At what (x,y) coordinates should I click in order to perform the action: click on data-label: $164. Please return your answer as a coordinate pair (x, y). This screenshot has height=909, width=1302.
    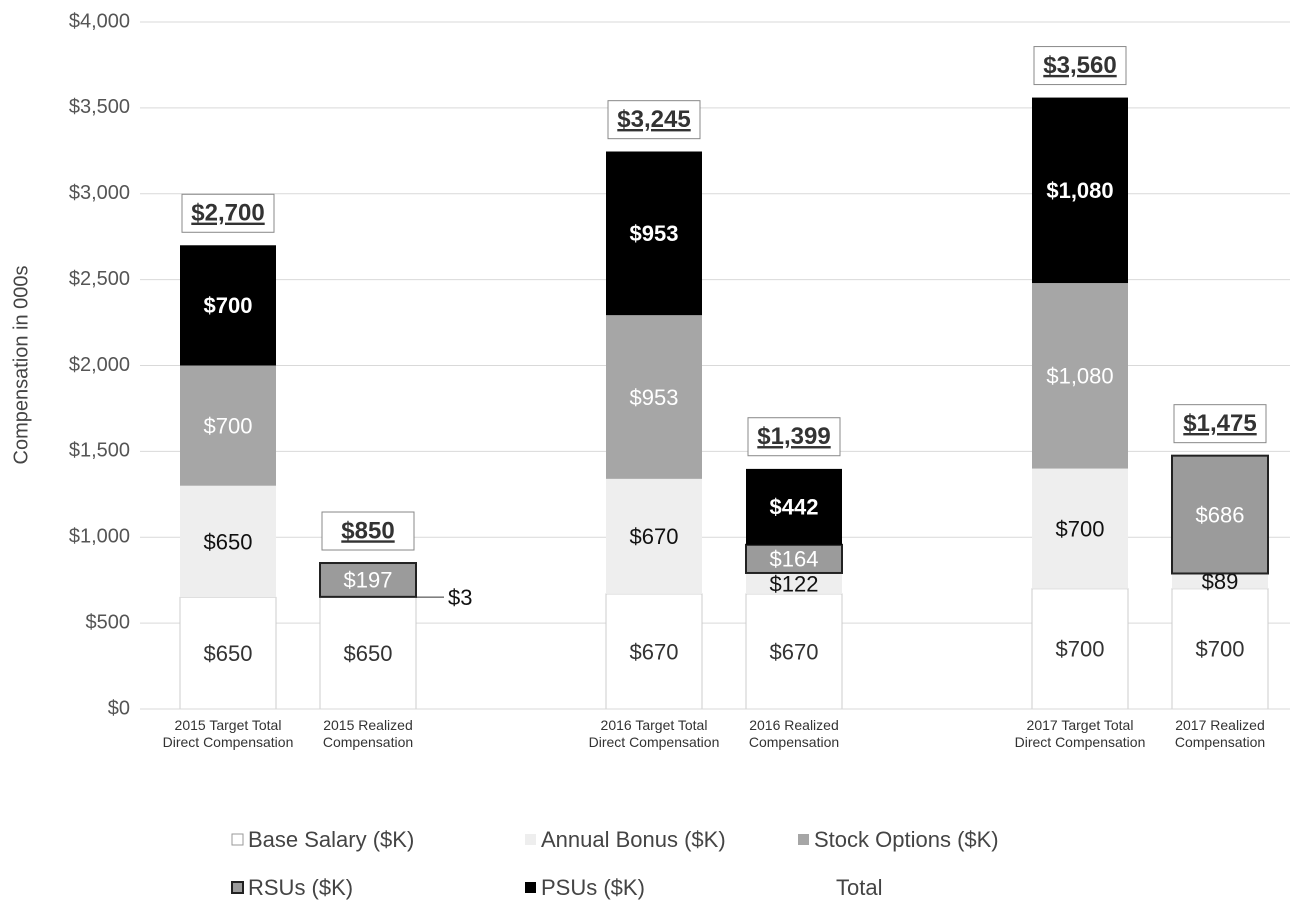
    Looking at the image, I should click on (794, 559).